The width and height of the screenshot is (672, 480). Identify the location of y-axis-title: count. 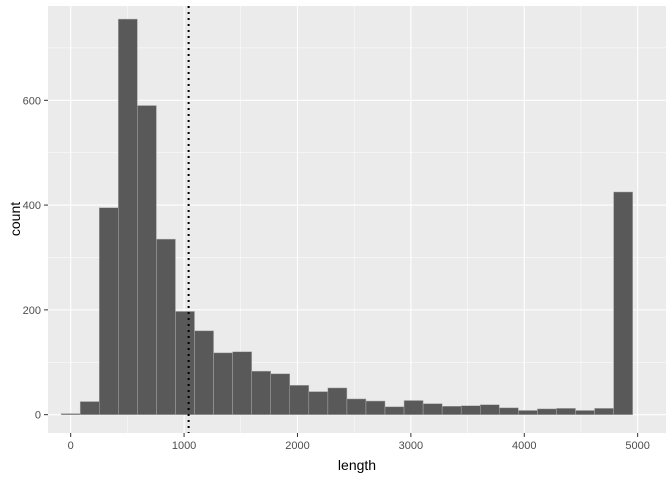
(15, 219).